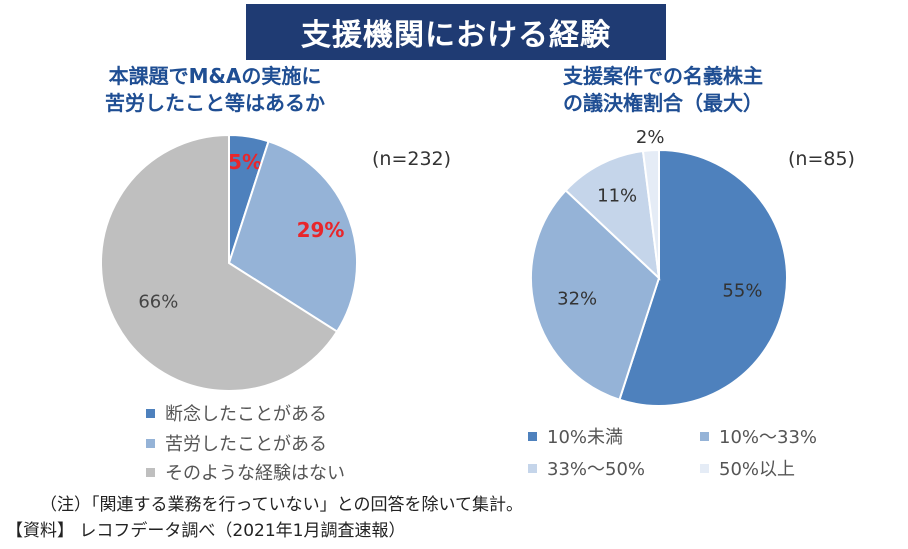 The width and height of the screenshot is (908, 549). Describe the element at coordinates (821, 159) in the screenshot. I see `right-sample-size: (n=85)` at that location.